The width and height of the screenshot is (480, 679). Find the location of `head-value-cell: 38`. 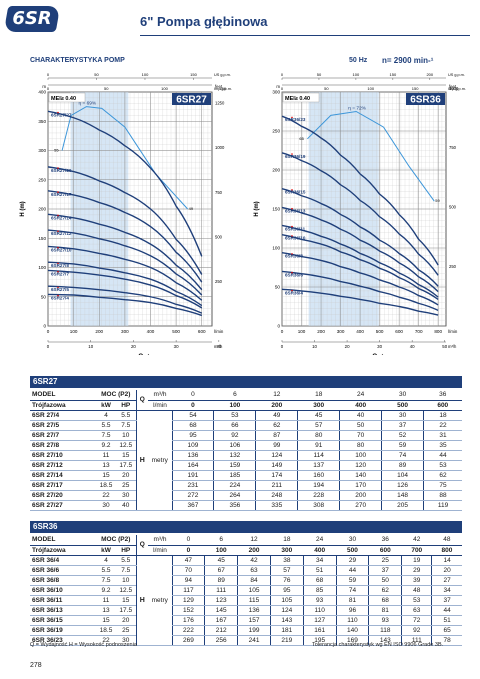

head-value-cell: 38 is located at coordinates (286, 560).